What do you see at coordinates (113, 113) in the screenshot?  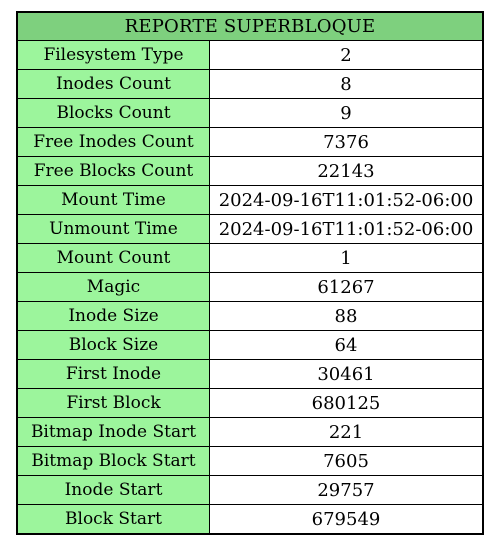 I see `row-label: Blocks Count` at bounding box center [113, 113].